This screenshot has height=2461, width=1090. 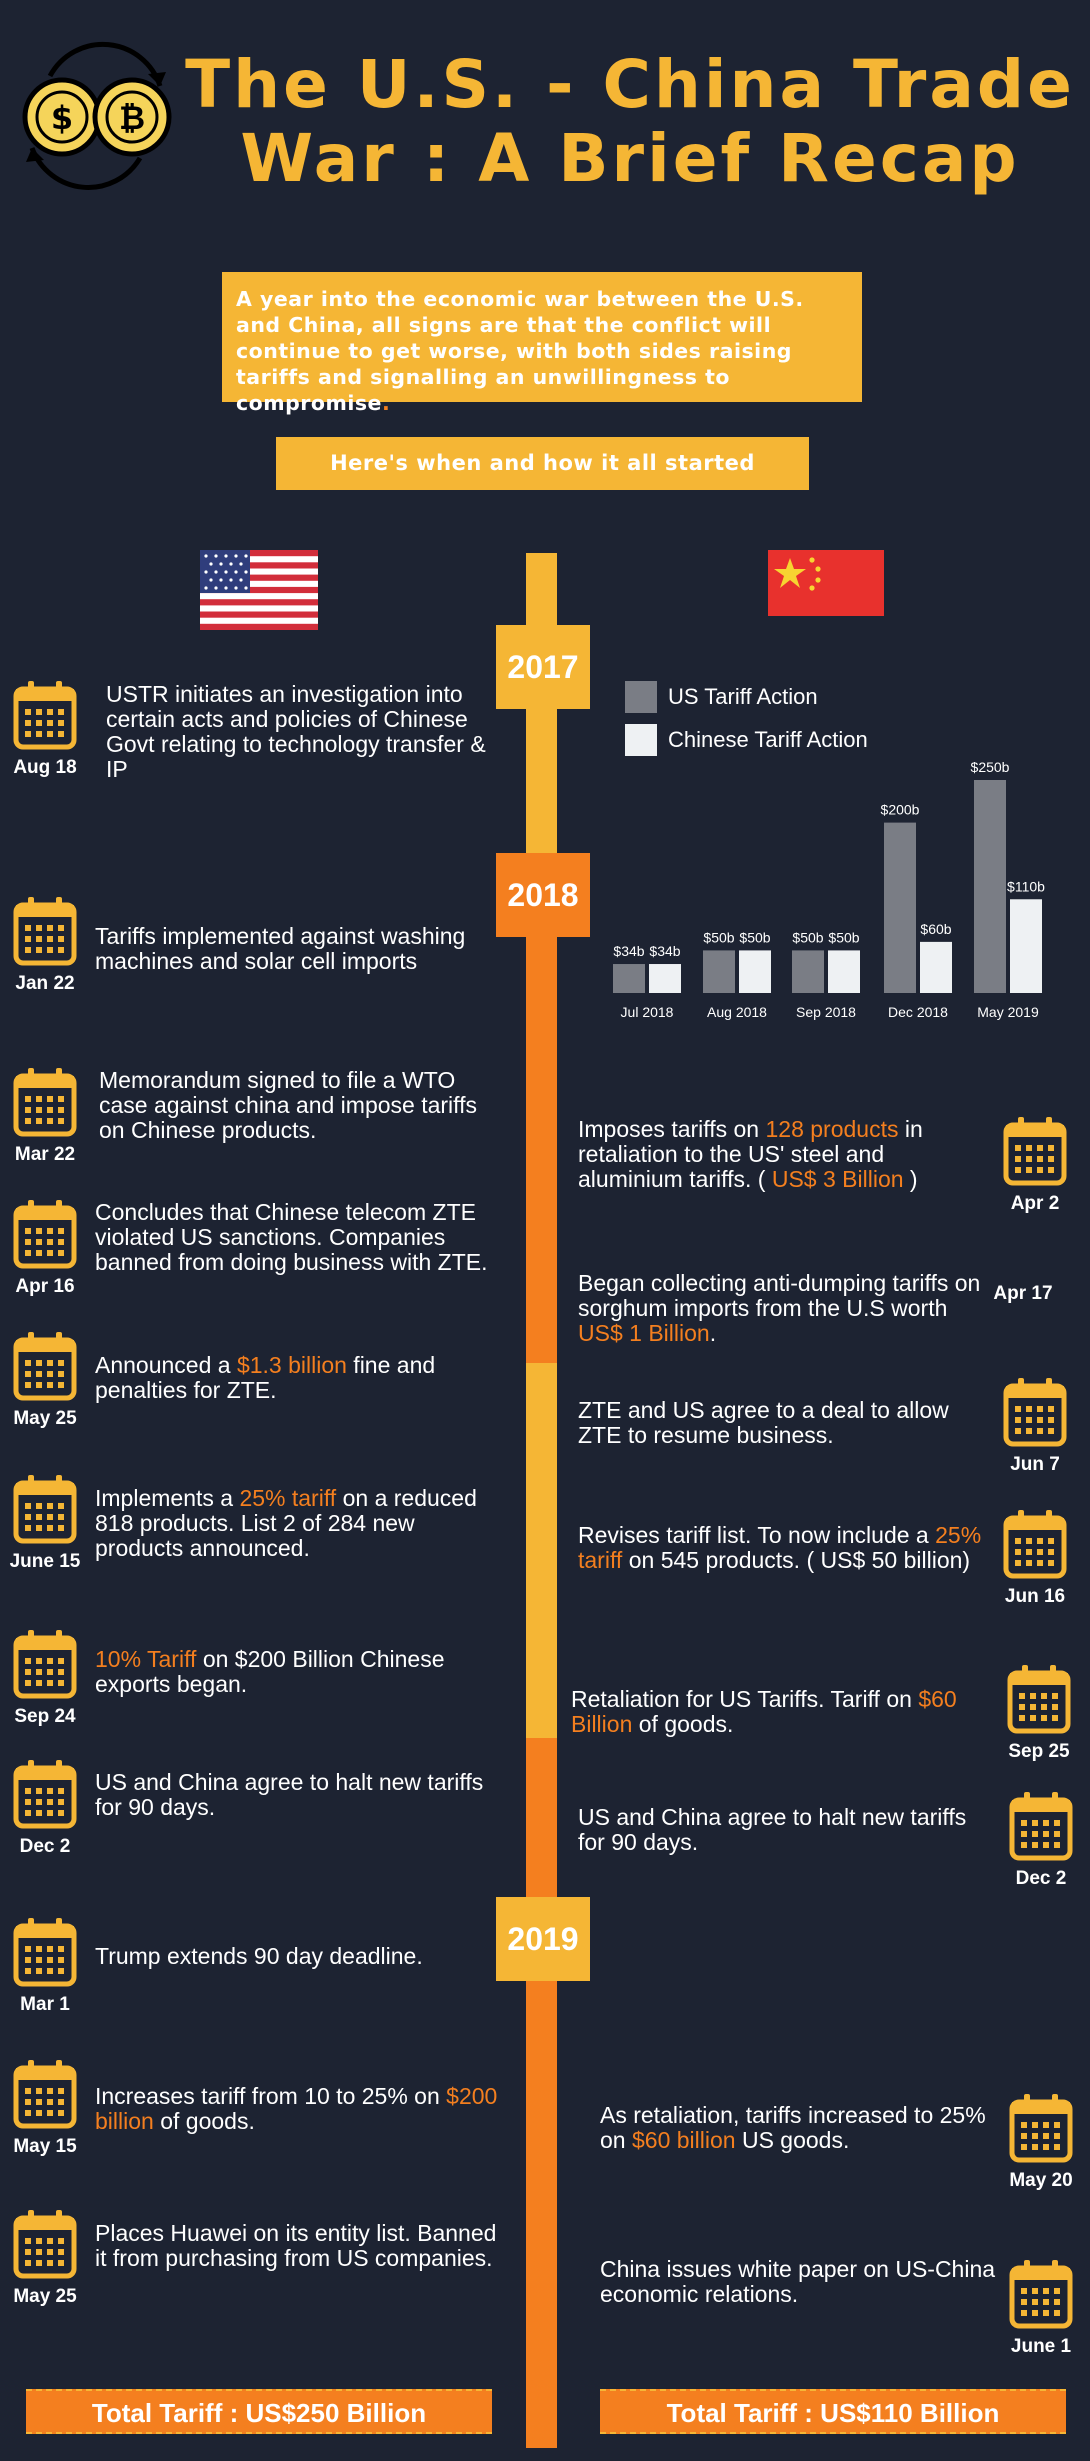 What do you see at coordinates (1041, 2346) in the screenshot?
I see `cn-event-date: June 1` at bounding box center [1041, 2346].